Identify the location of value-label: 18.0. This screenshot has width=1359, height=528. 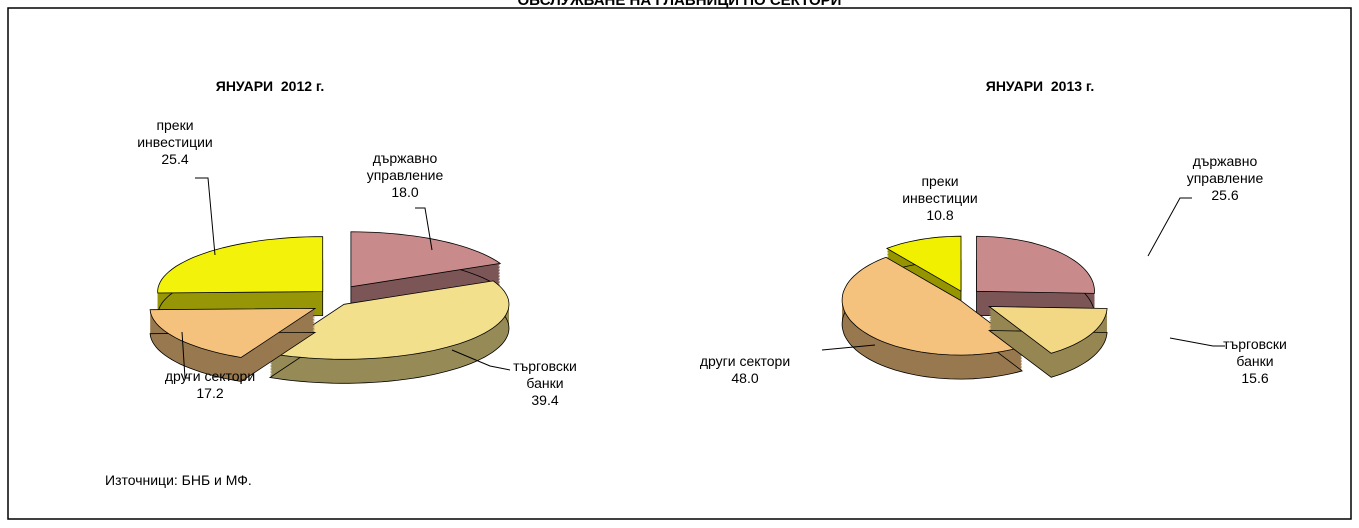
(405, 192).